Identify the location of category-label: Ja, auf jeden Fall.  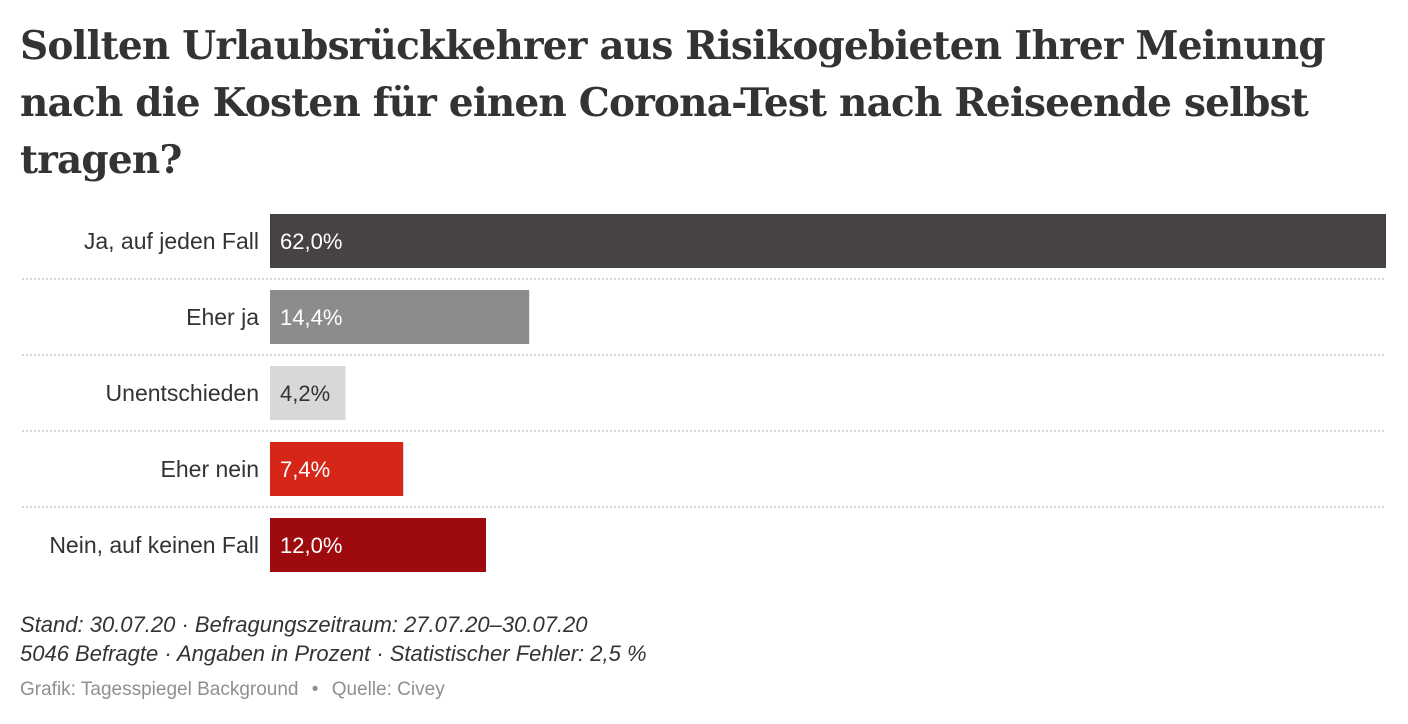
(171, 241).